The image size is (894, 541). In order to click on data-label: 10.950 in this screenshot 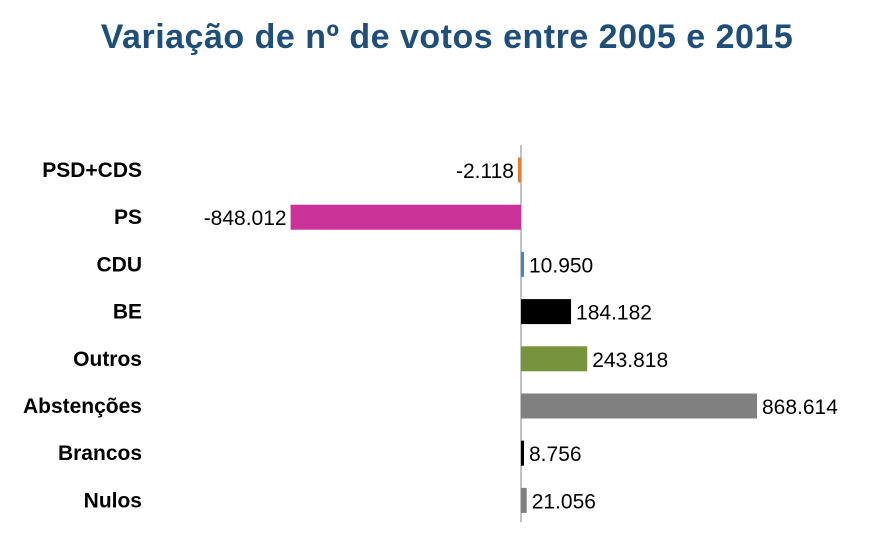, I will do `click(561, 265)`.